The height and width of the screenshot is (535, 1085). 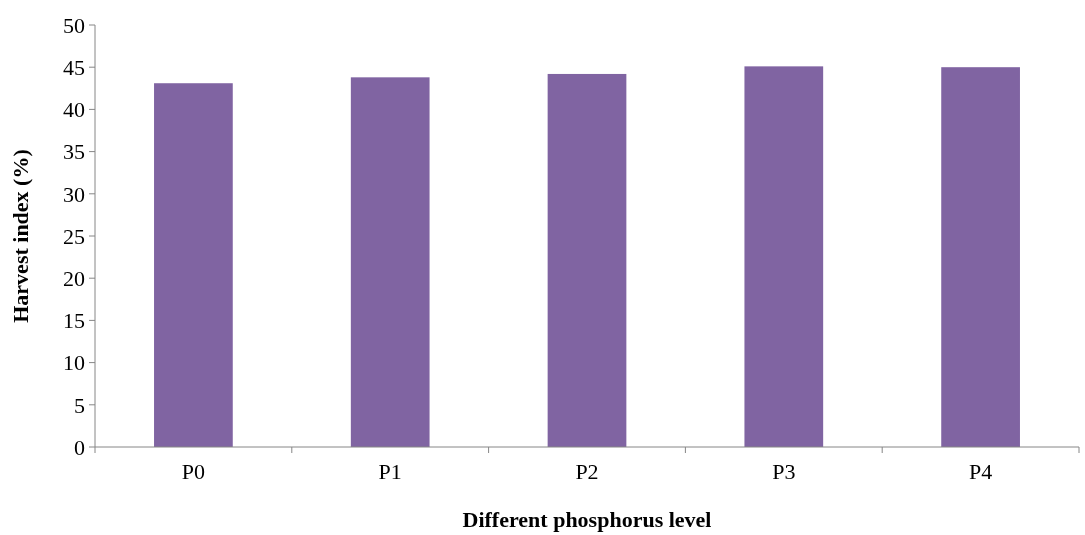 What do you see at coordinates (79, 405) in the screenshot?
I see `y-tick-label: 5` at bounding box center [79, 405].